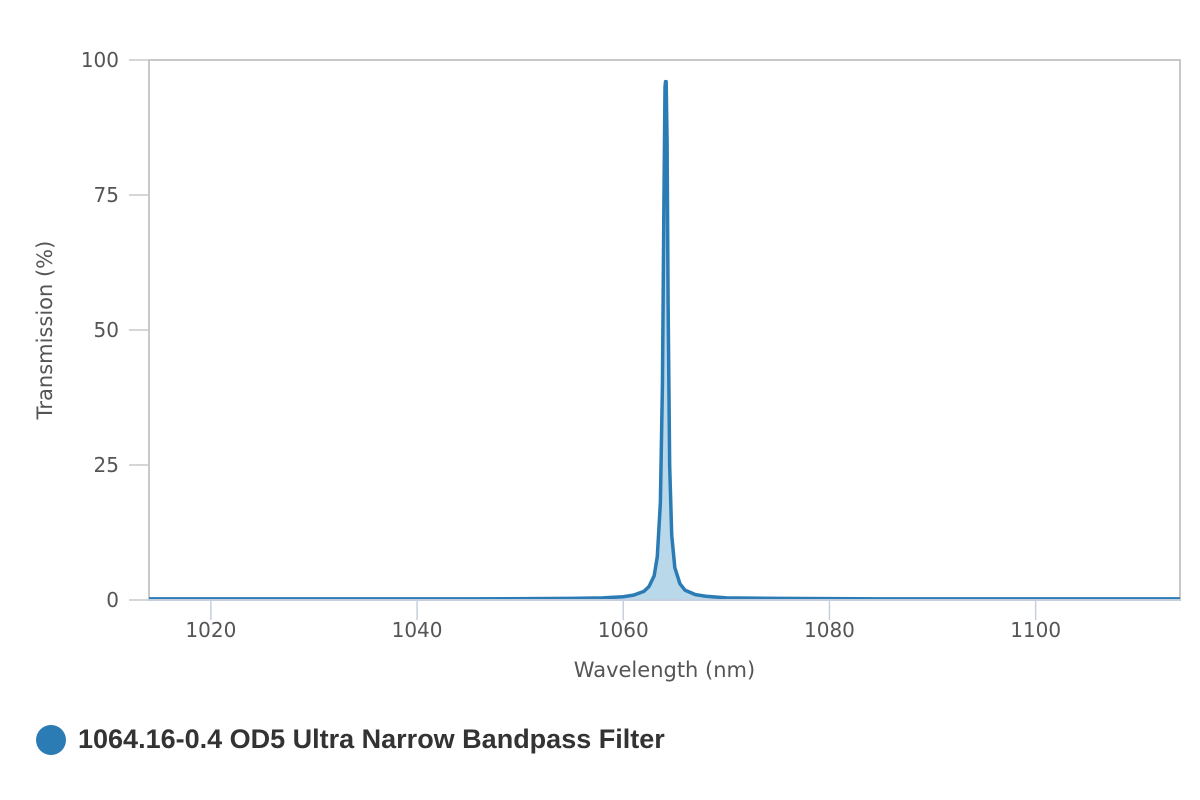 The width and height of the screenshot is (1200, 800). Describe the element at coordinates (45, 331) in the screenshot. I see `y-axis-title: Transmission (%)` at that location.